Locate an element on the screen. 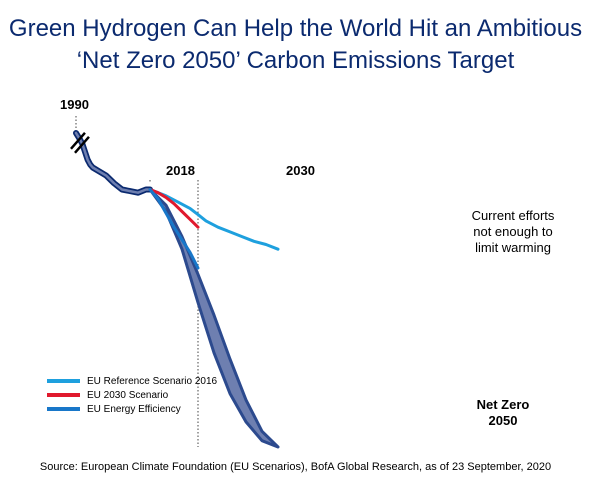  annotation-netzero-line-2: 2050 is located at coordinates (503, 420).